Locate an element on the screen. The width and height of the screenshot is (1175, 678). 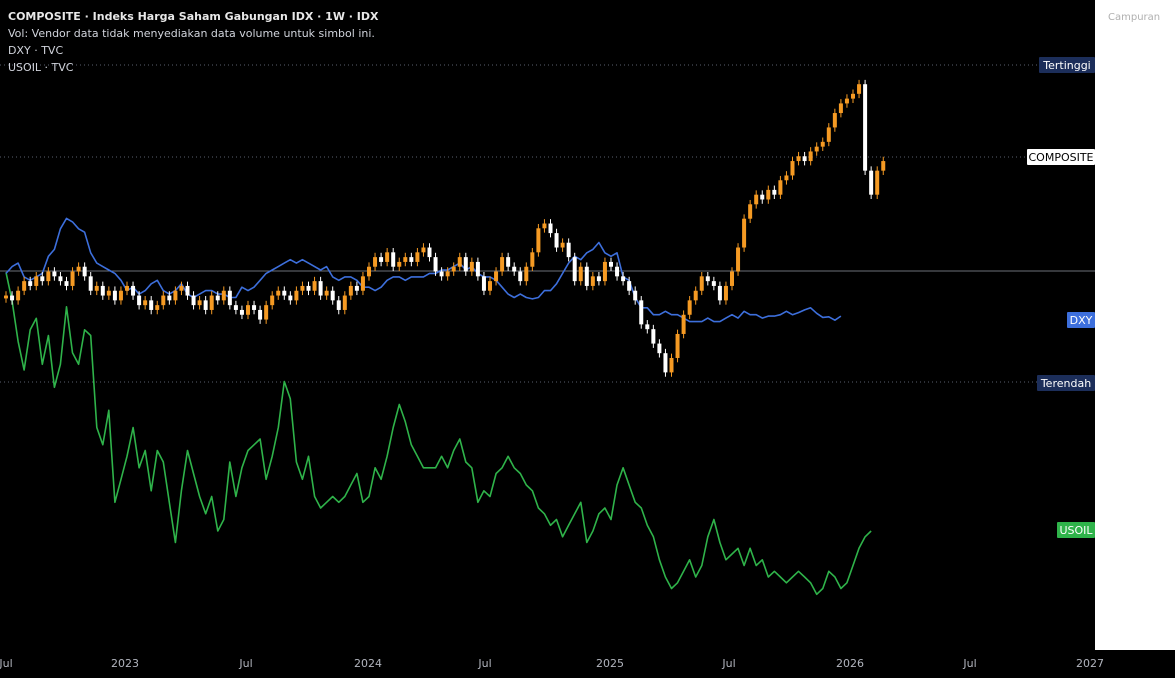
time-axis-label: 2027 is located at coordinates (1090, 663).